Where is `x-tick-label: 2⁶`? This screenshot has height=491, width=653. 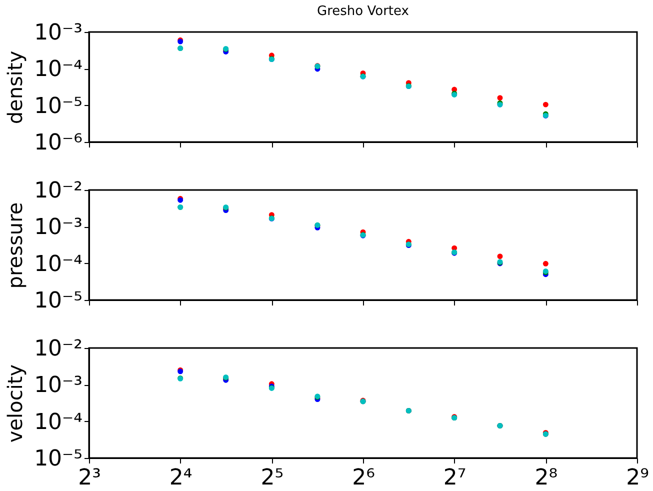
x-tick-label: 2⁶ is located at coordinates (364, 478).